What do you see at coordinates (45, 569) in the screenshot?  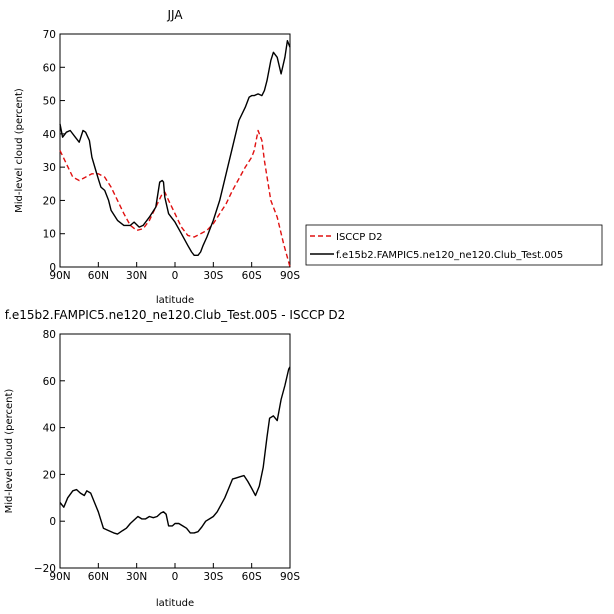 I see `y-tick-label: −20` at bounding box center [45, 569].